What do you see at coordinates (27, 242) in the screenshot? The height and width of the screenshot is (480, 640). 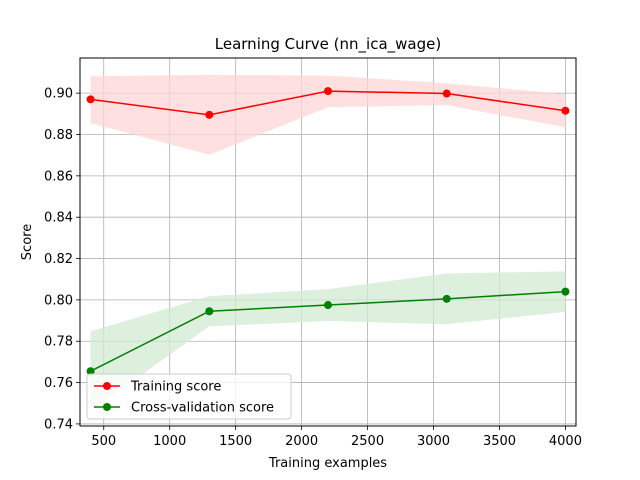 I see `y-axis-label: Score` at bounding box center [27, 242].